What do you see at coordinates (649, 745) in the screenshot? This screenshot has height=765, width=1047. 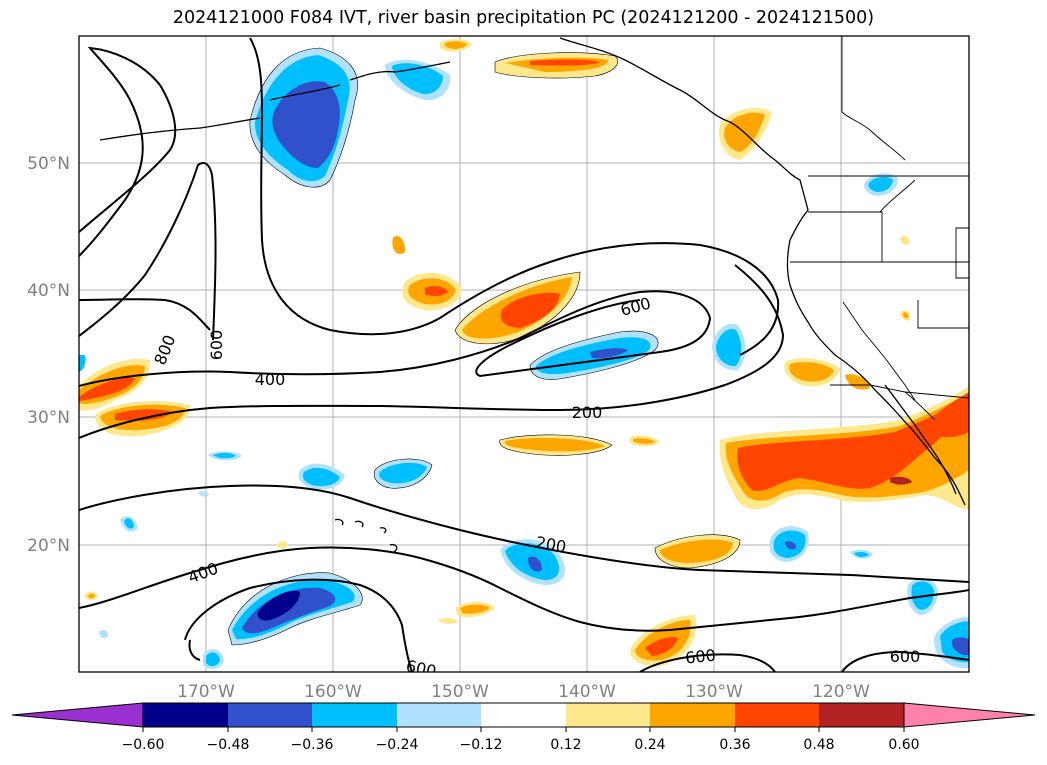 I see `colorbar-tick-label: 0.24` at bounding box center [649, 745].